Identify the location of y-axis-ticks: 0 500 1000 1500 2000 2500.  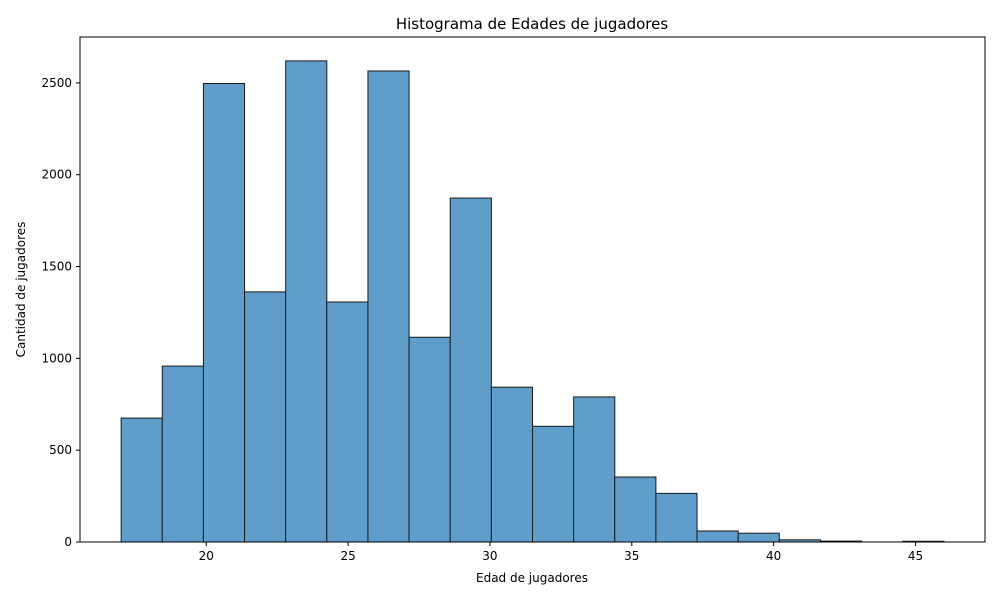
(60, 312).